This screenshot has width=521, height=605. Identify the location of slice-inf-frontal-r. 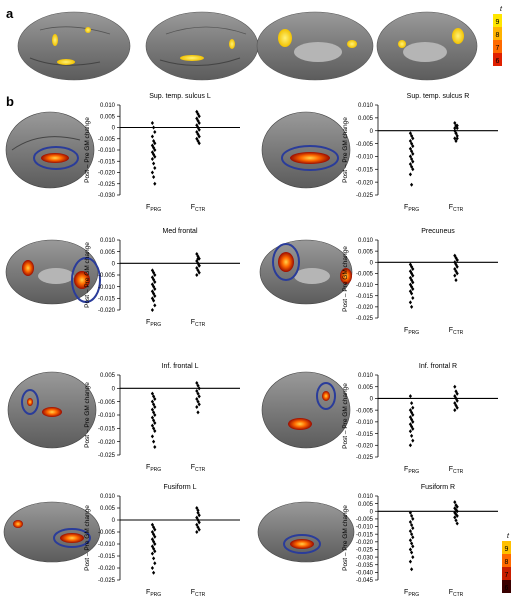
(306, 410).